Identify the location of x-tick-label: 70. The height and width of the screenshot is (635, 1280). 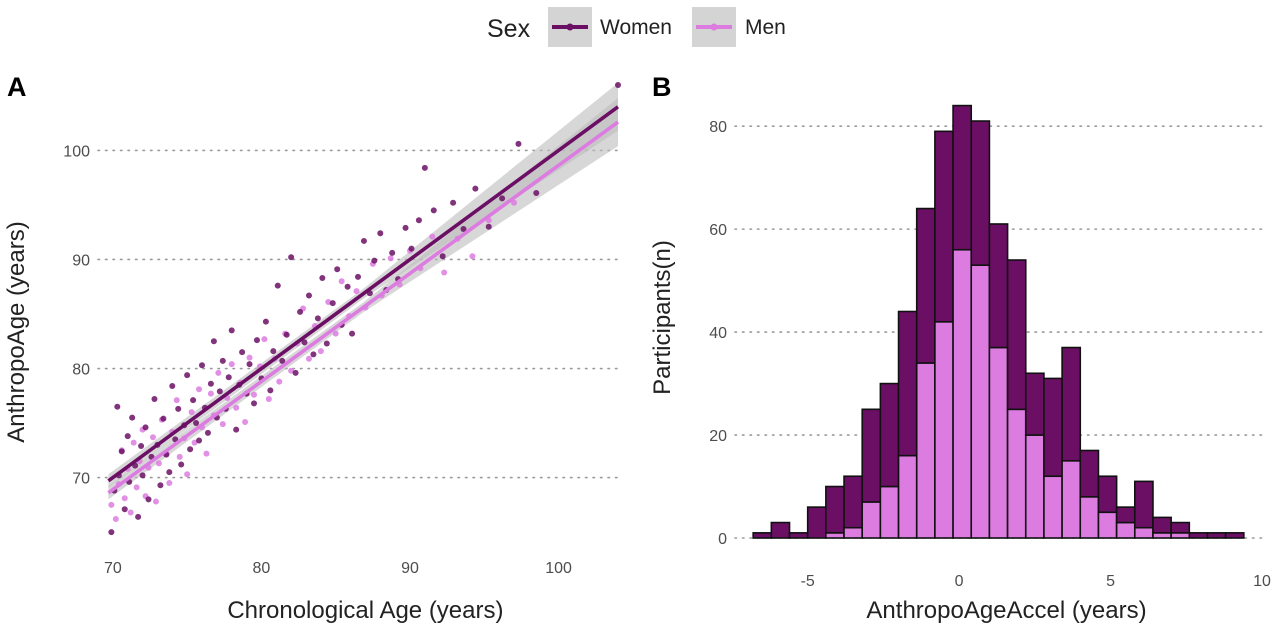
(113, 568).